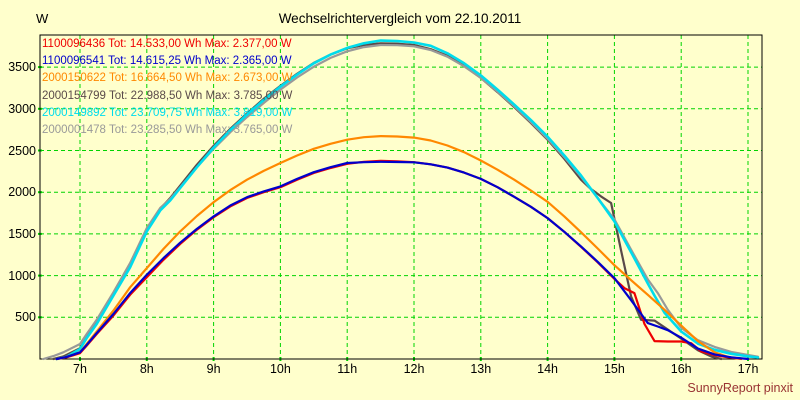  Describe the element at coordinates (548, 369) in the screenshot. I see `x-tick-label-14h: 14h` at that location.